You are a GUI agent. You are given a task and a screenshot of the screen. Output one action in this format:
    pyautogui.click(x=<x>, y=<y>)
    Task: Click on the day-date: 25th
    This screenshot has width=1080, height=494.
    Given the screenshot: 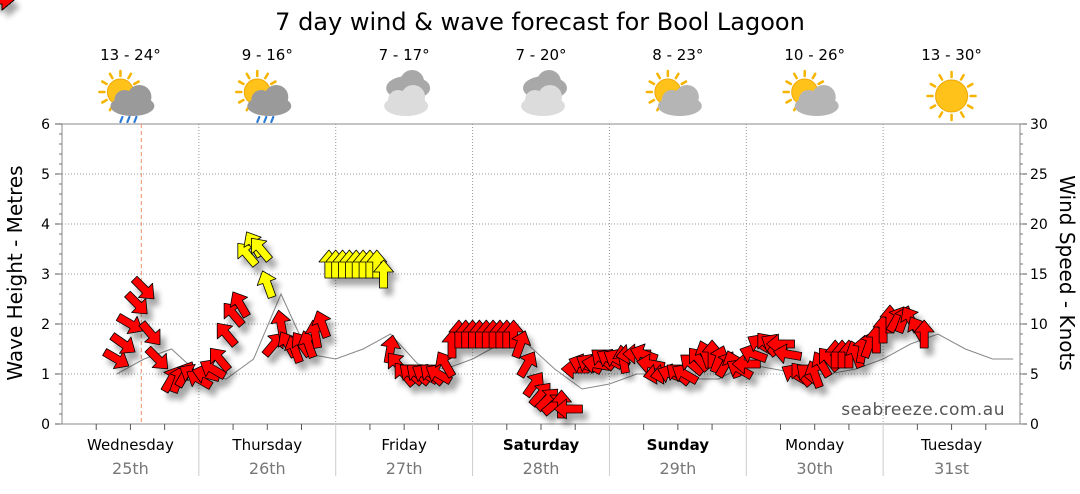 What is the action you would take?
    pyautogui.click(x=130, y=468)
    